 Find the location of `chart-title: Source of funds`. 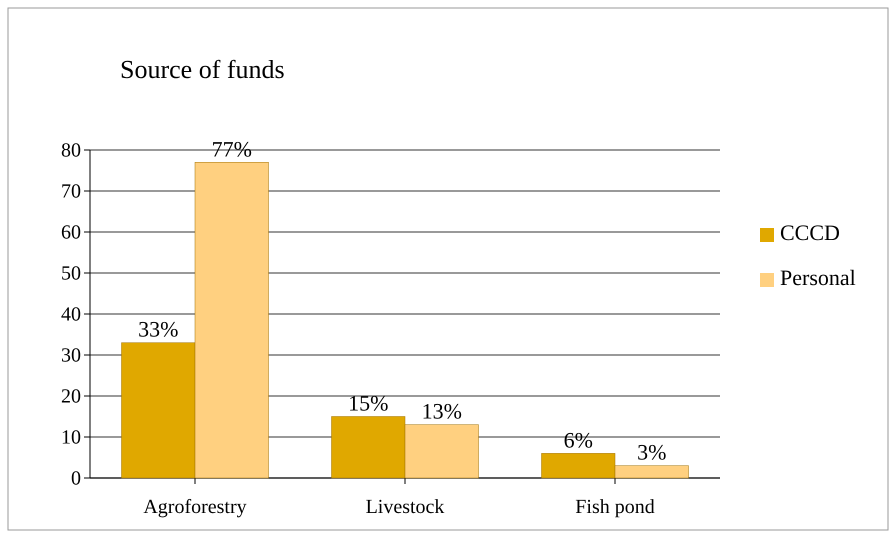

chart-title: Source of funds is located at coordinates (202, 69).